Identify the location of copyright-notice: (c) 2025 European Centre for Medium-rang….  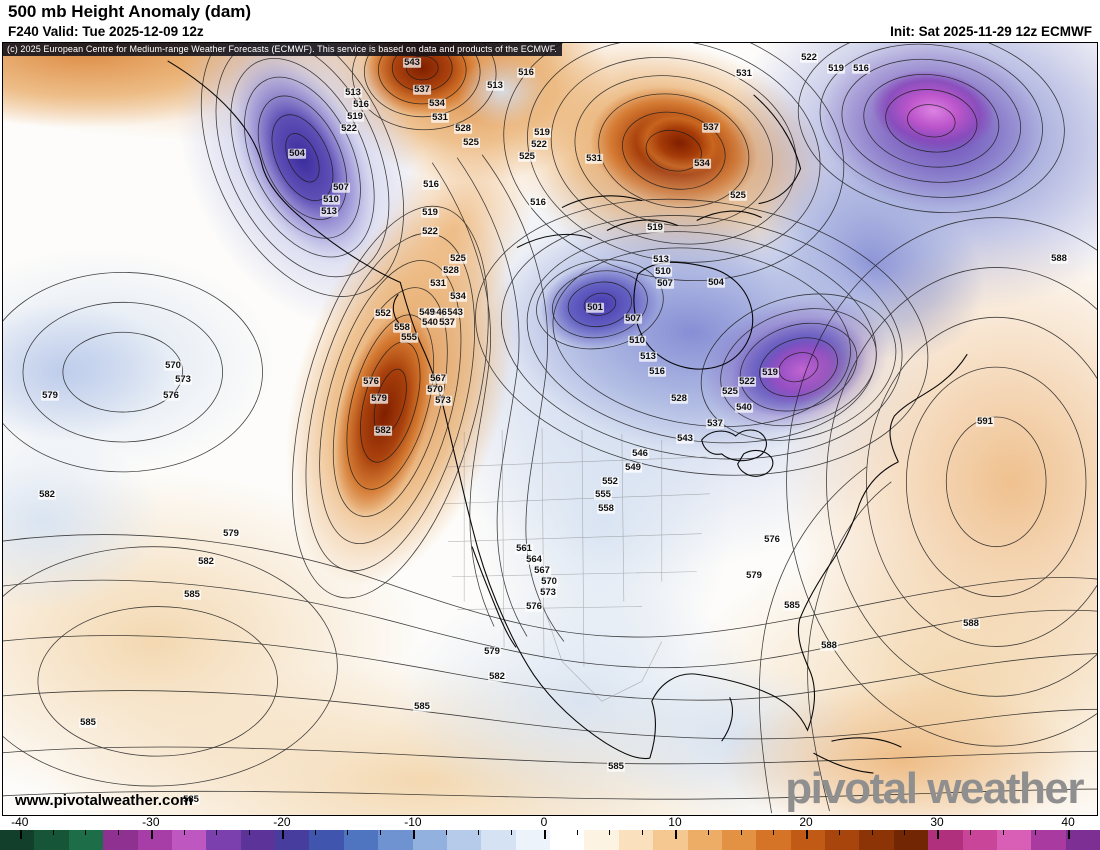
(282, 49).